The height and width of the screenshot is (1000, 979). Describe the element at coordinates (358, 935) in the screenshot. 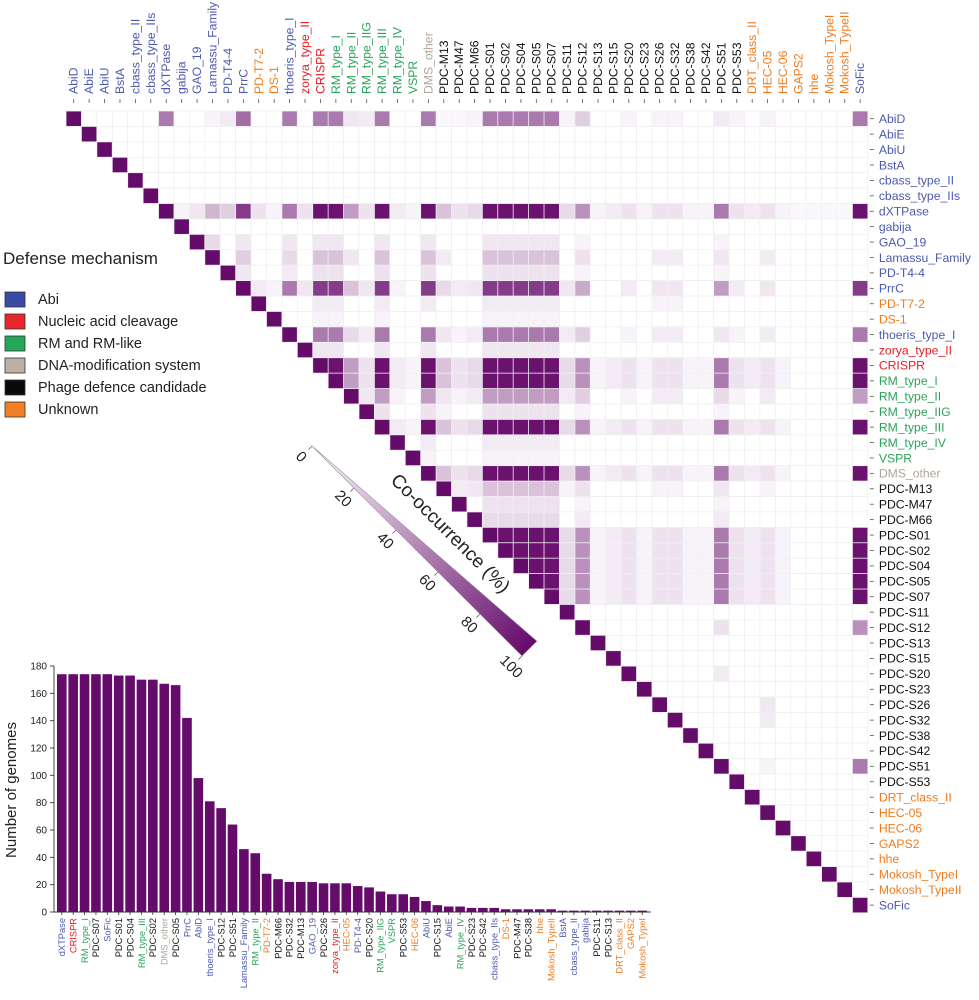

I see `bar-x-label-PD-T4-4: PD-T4-4` at that location.